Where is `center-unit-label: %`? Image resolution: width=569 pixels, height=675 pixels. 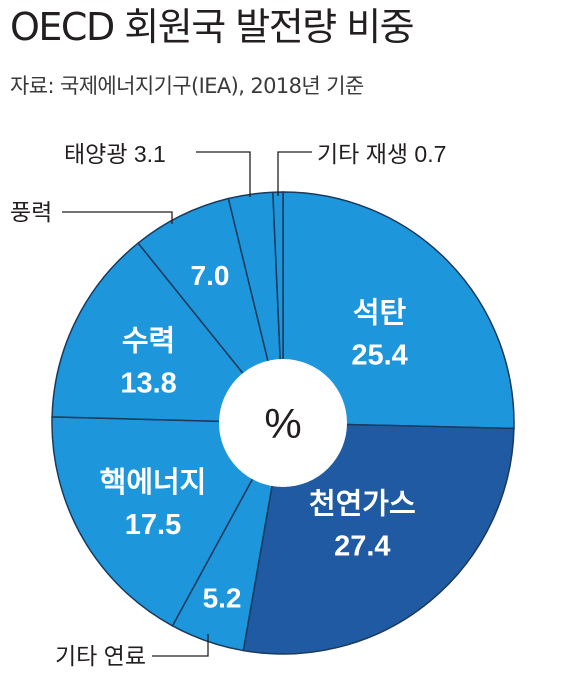
center-unit-label: % is located at coordinates (282, 423).